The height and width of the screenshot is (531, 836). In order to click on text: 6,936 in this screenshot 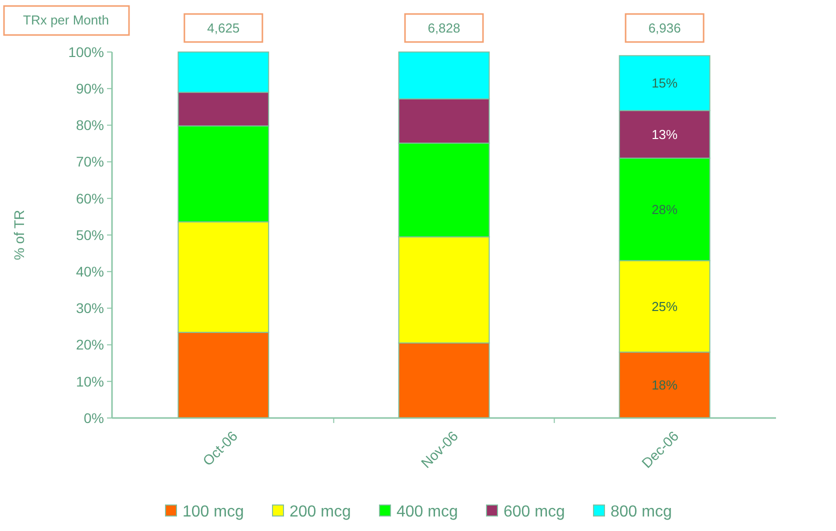, I will do `click(664, 28)`.